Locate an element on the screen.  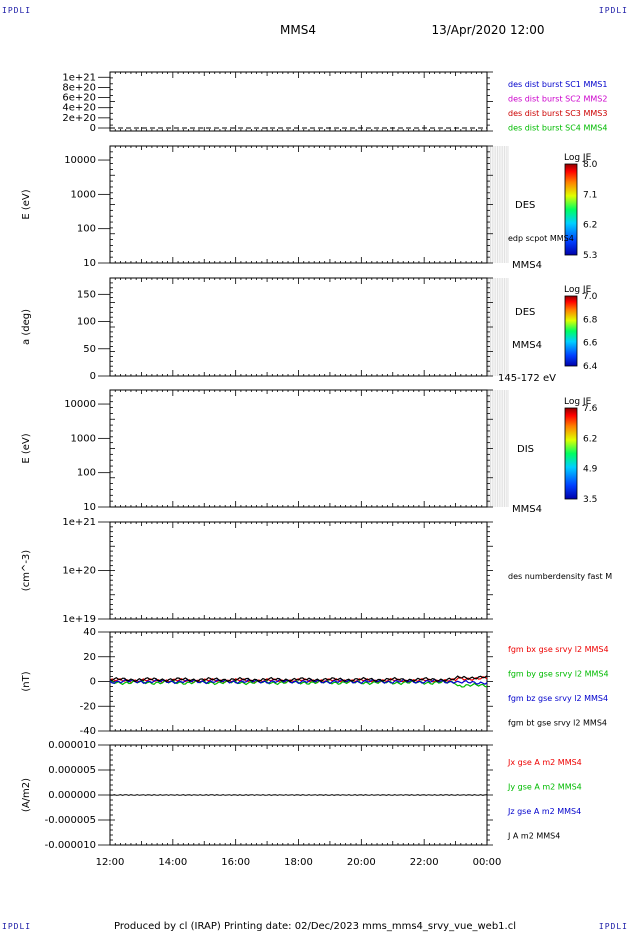
y-axis-label: a (deg) is located at coordinates (26, 327).